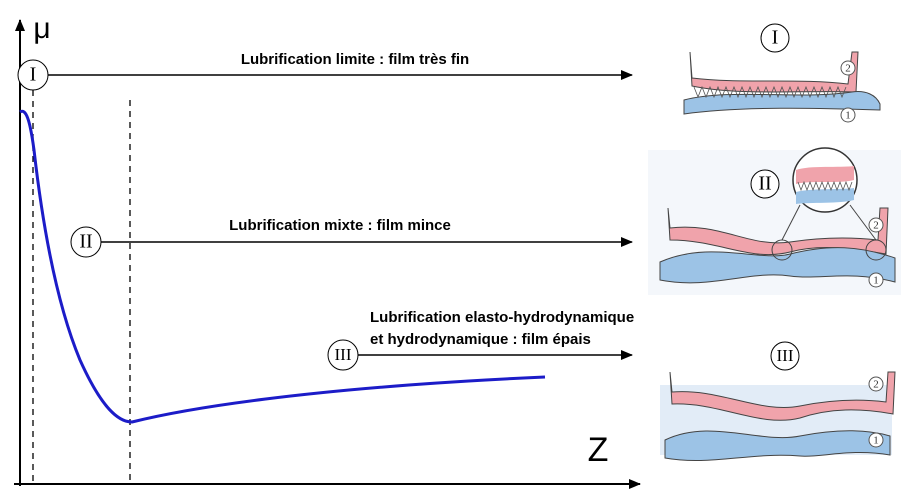 The height and width of the screenshot is (490, 901). I want to click on regime-label: et hydrodynamique : film épais, so click(480, 339).